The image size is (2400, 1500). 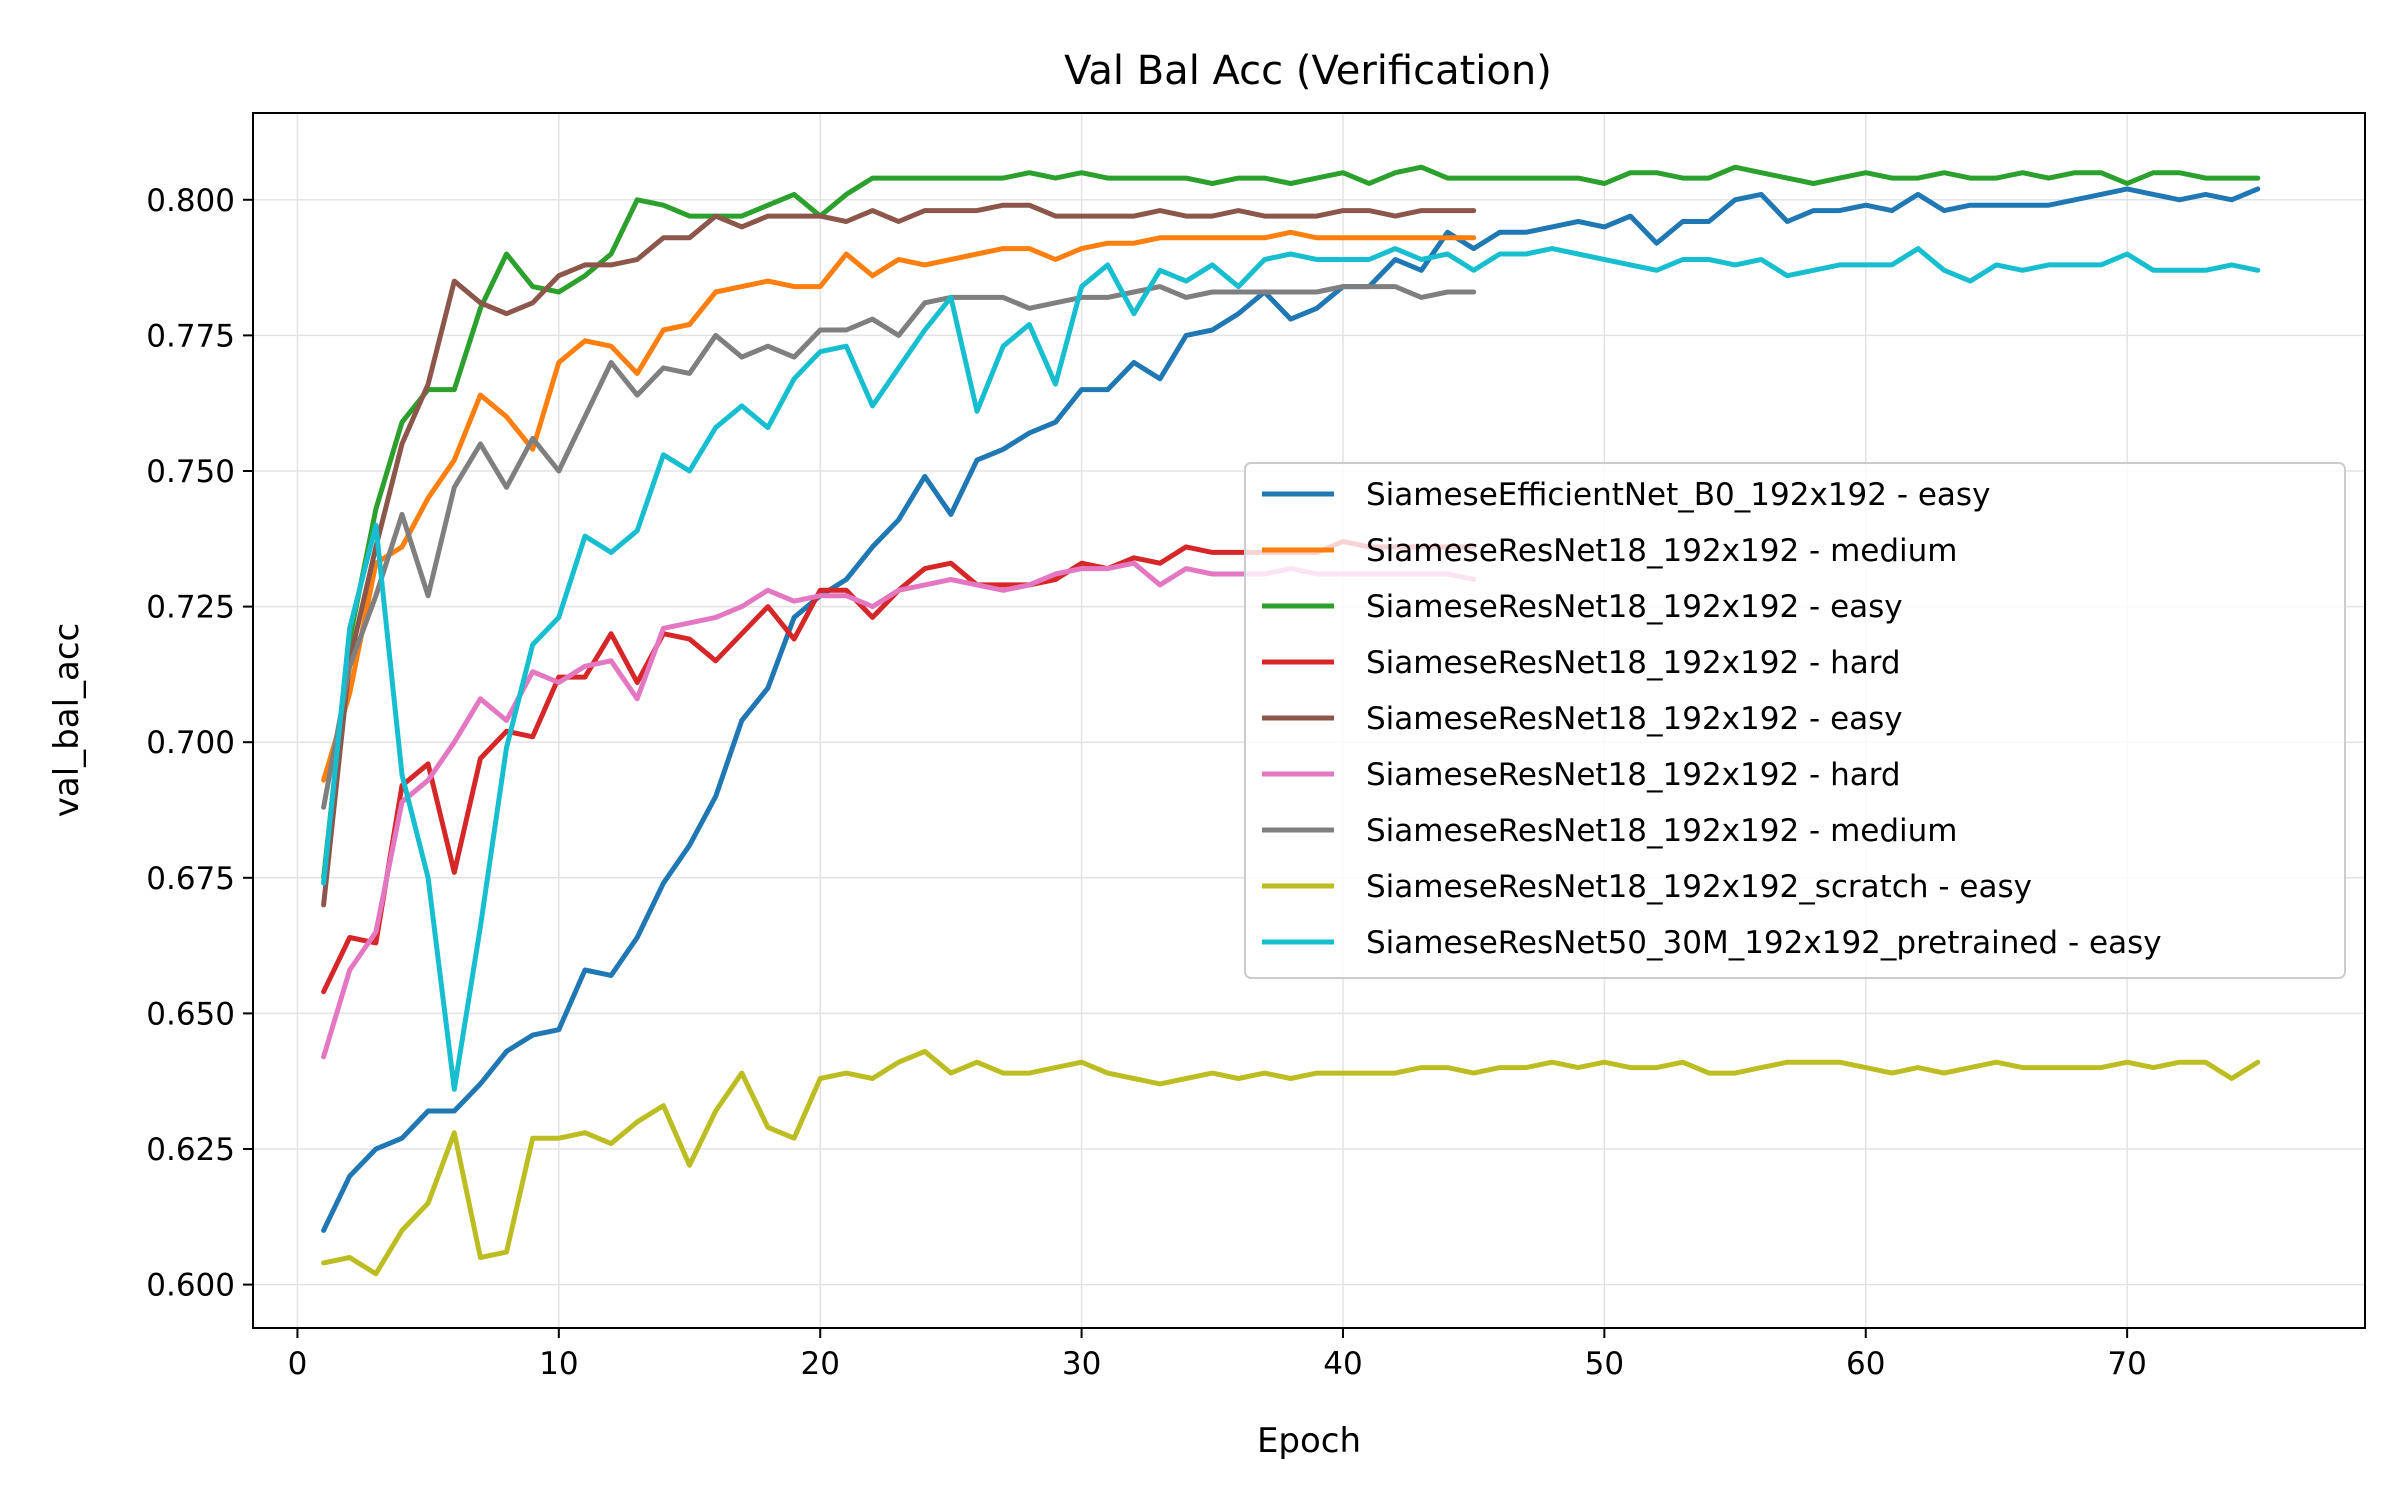 I want to click on x-tick-label: 0, so click(x=298, y=1364).